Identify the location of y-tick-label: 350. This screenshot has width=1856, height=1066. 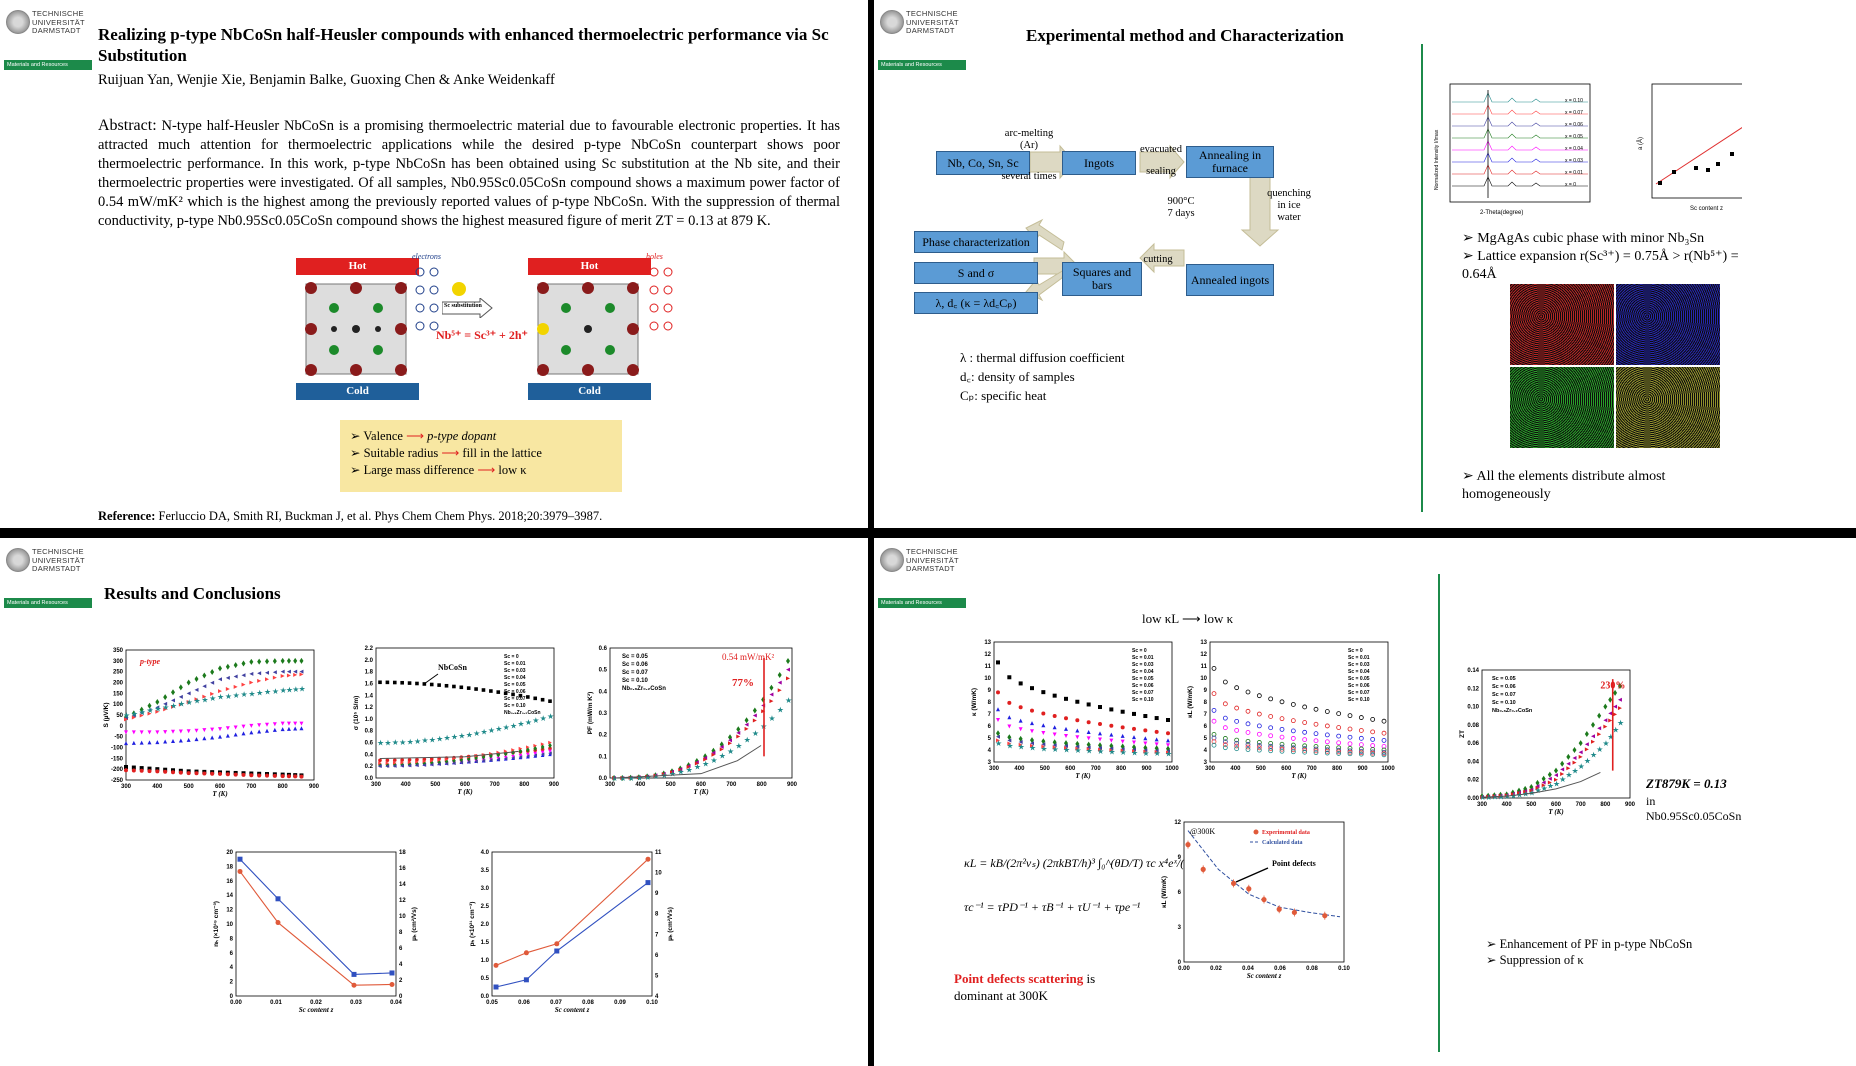
(118, 651).